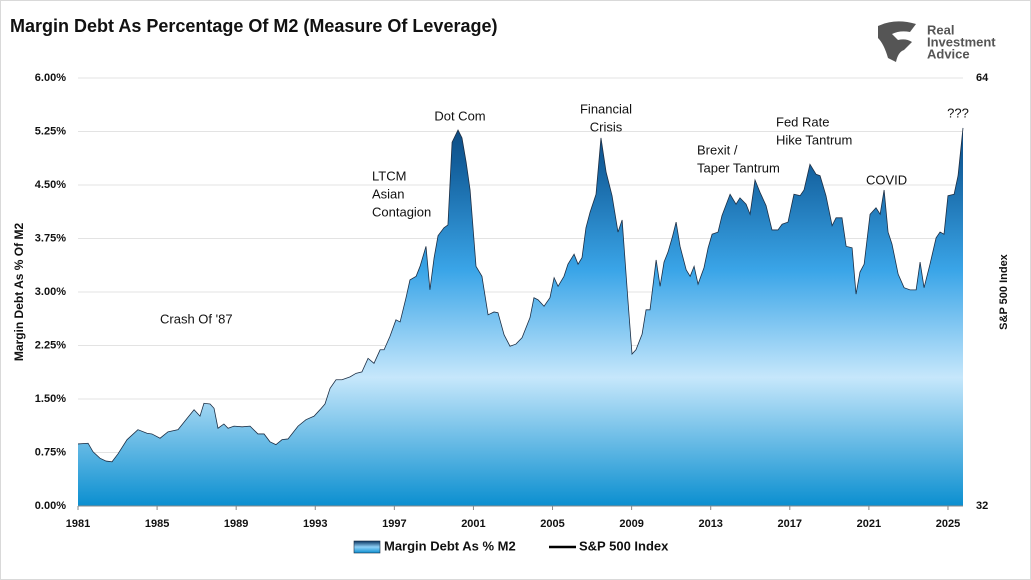 This screenshot has height=580, width=1031. Describe the element at coordinates (389, 175) in the screenshot. I see `annotation: LTCM` at that location.